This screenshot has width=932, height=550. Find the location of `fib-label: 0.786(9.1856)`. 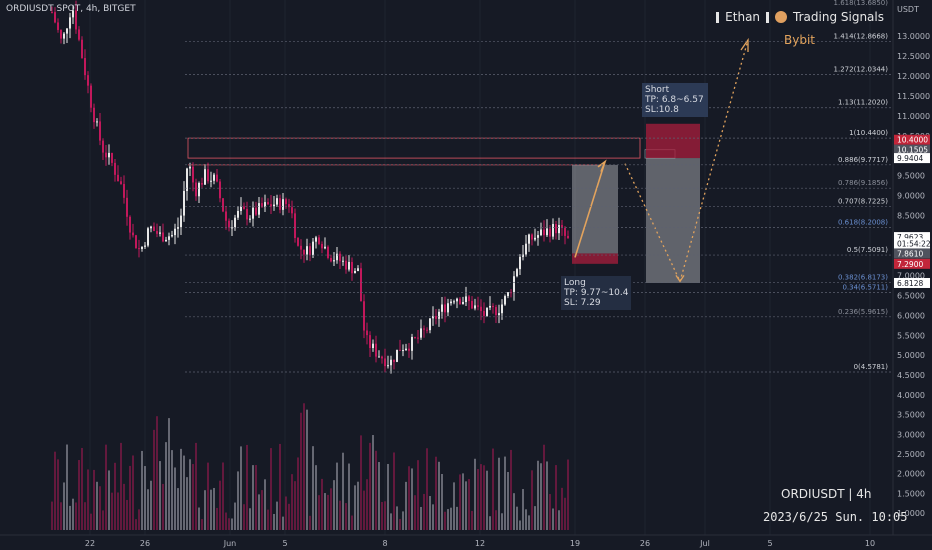

fib-label: 0.786(9.1856) is located at coordinates (863, 183).